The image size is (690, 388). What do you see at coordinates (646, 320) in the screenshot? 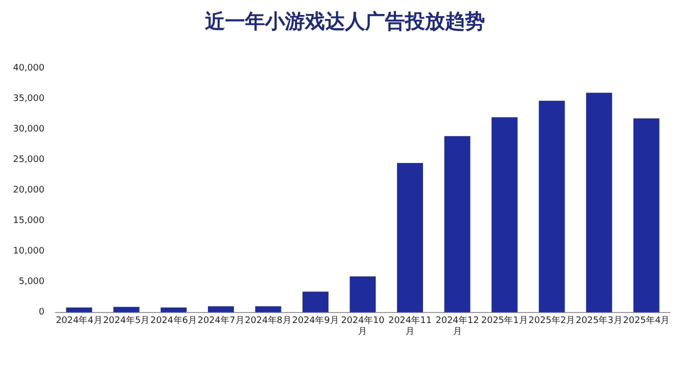
I see `x-tick-label: 2025年4月` at bounding box center [646, 320].